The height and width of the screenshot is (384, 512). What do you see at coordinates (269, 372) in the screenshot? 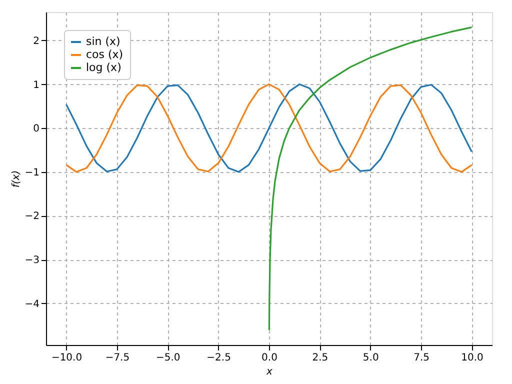
I see `x-axis-title: x` at bounding box center [269, 372].